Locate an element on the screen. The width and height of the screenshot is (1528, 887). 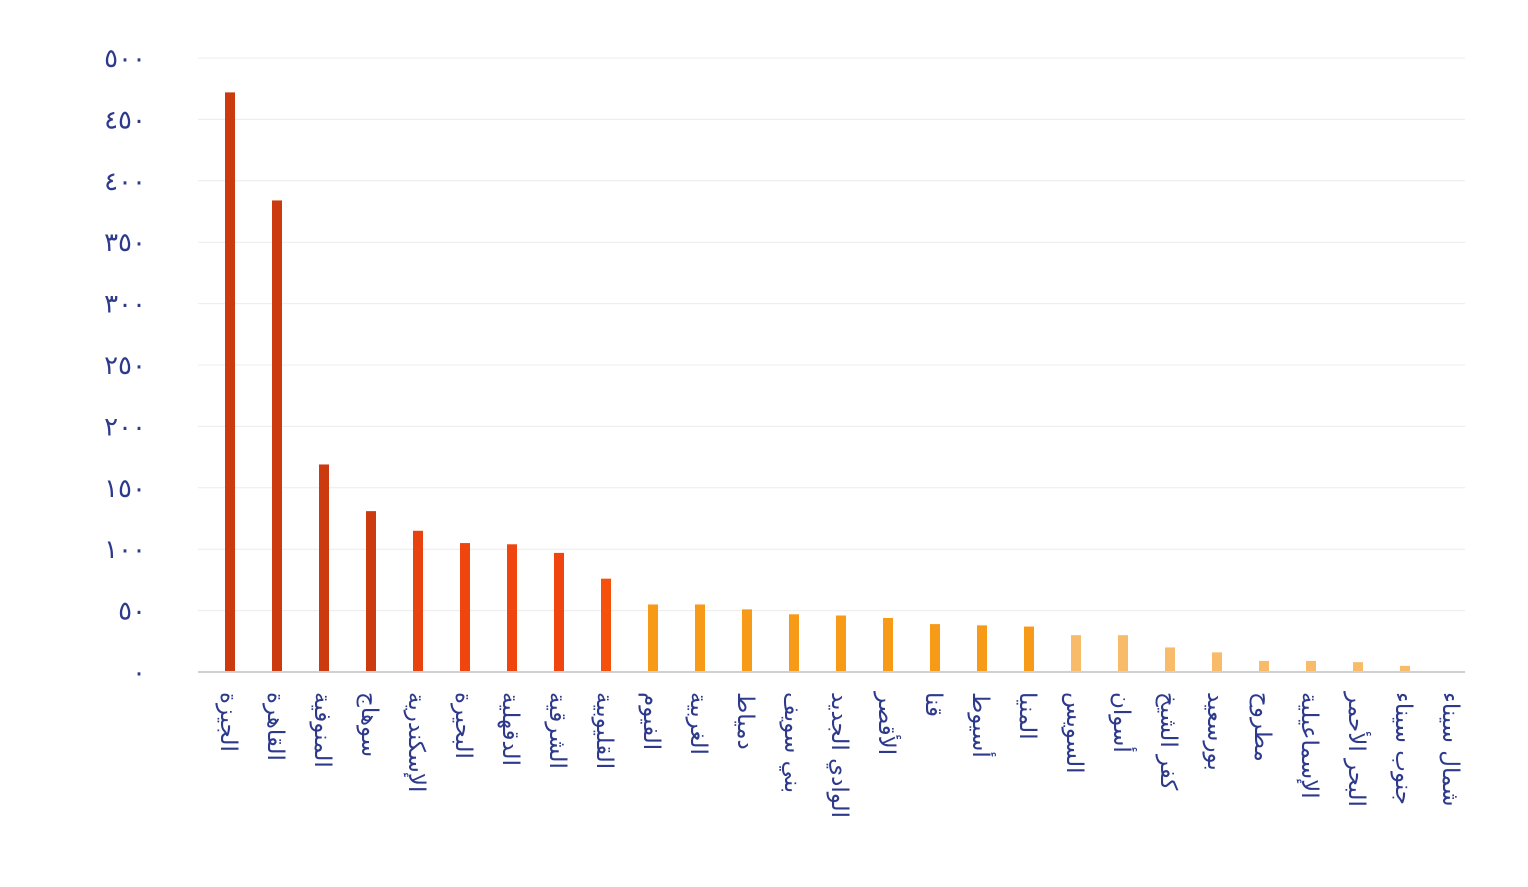
x-tick-label: بني سويف is located at coordinates (792, 742).